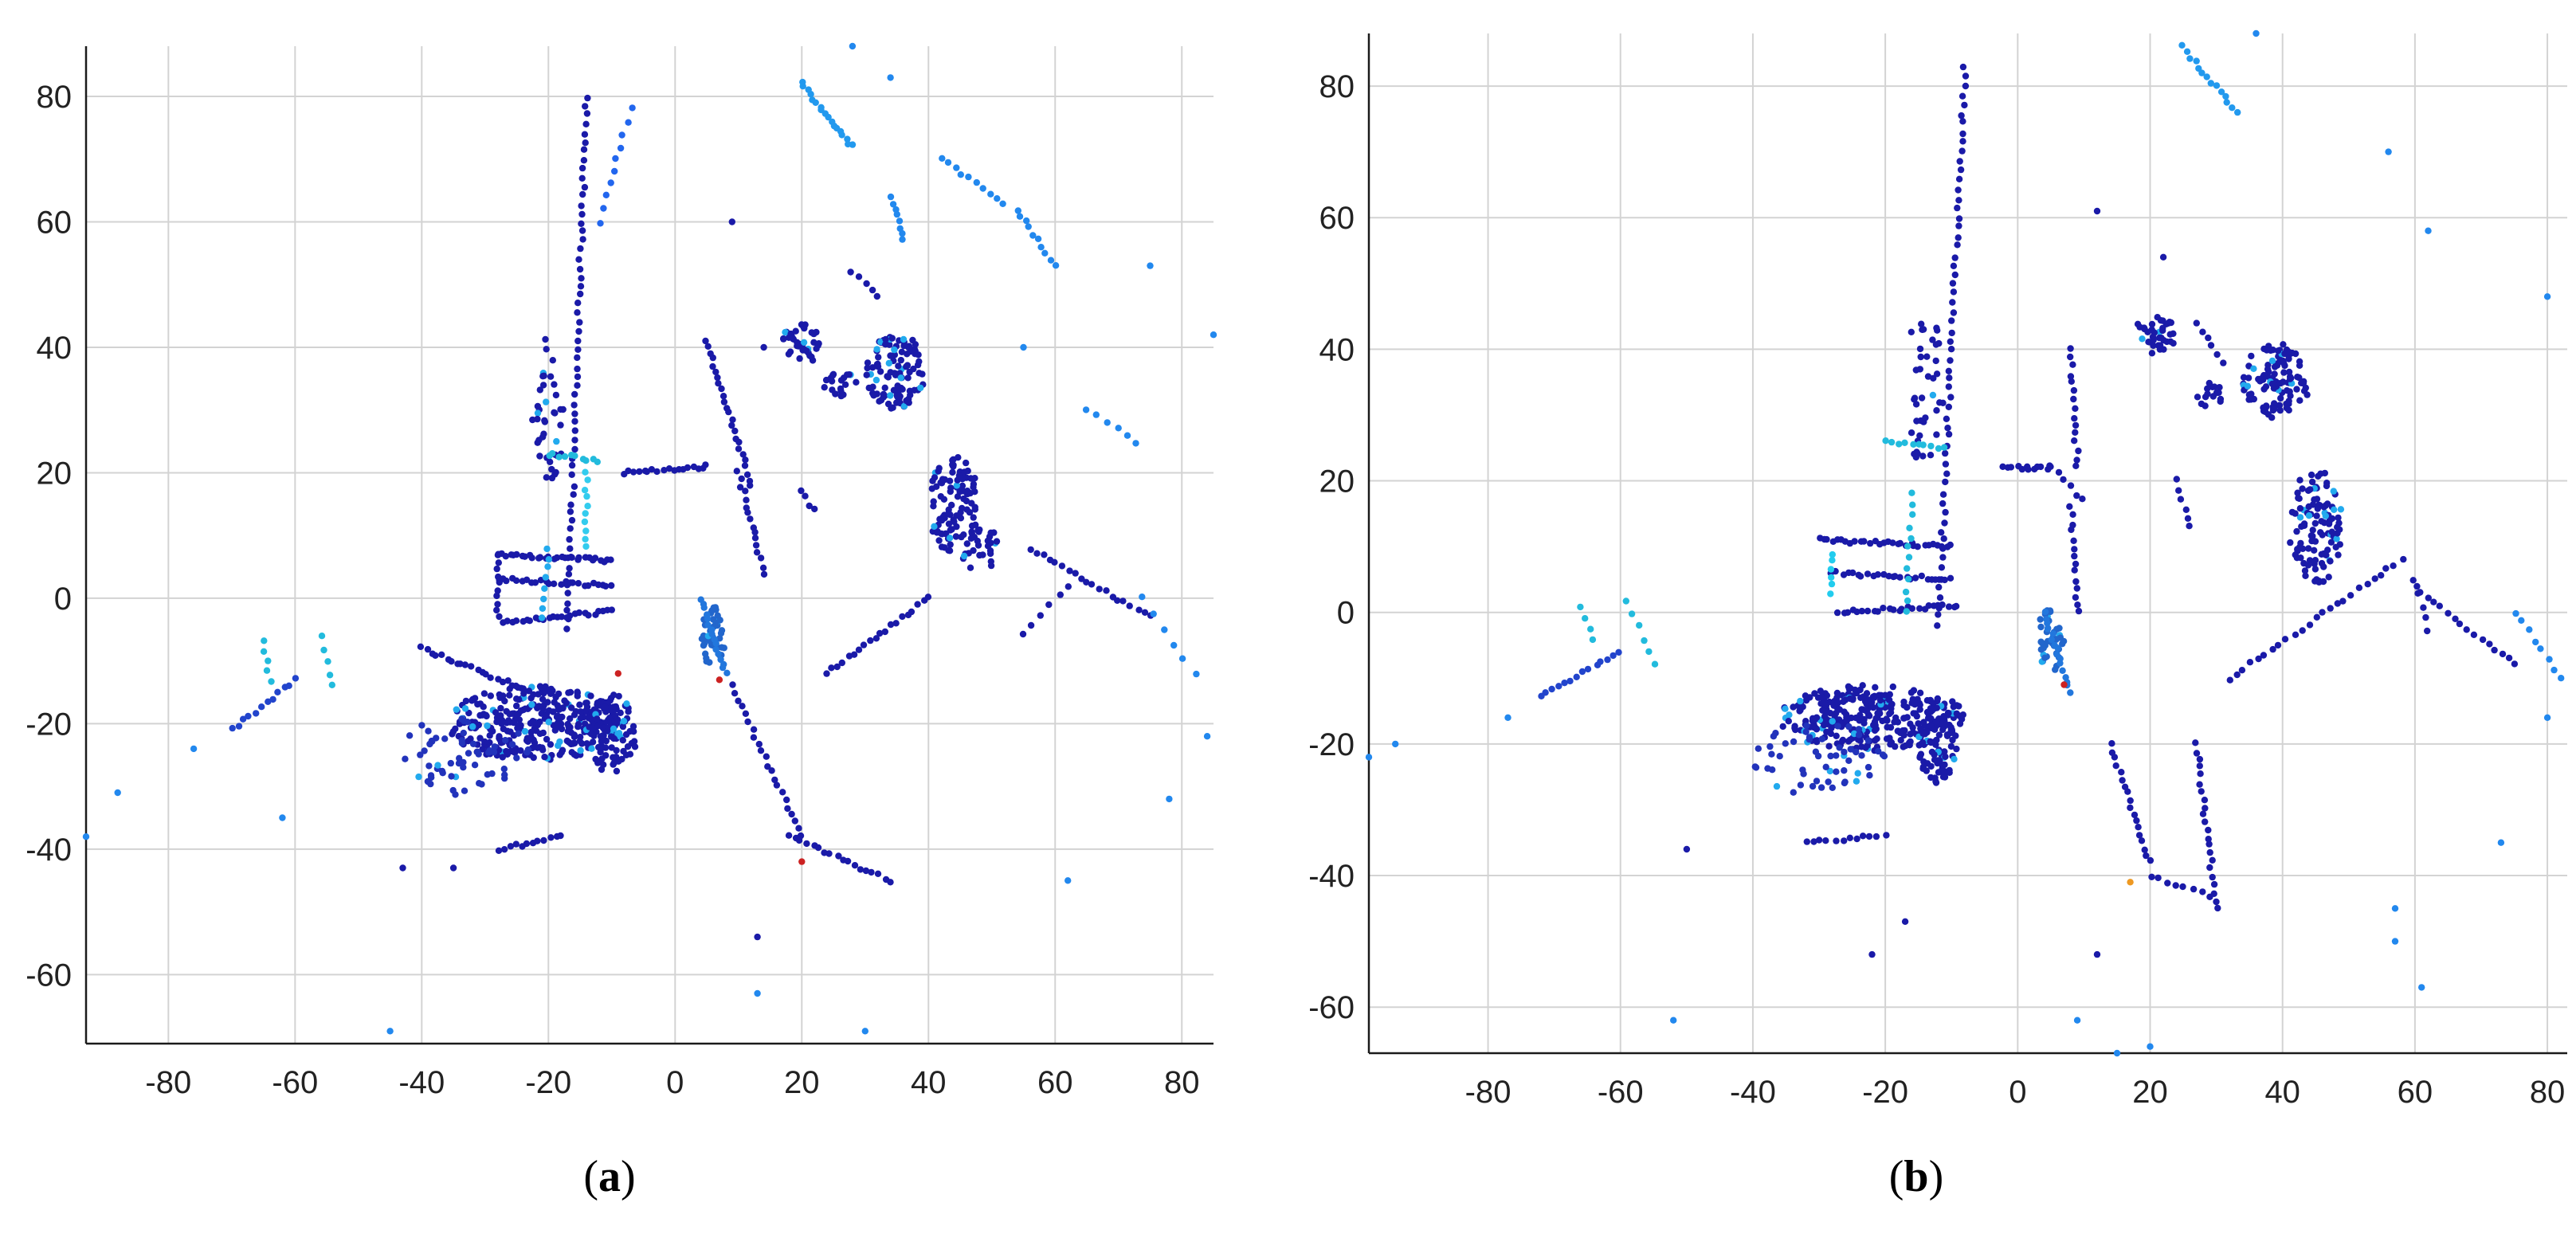 Image resolution: width=2576 pixels, height=1238 pixels. What do you see at coordinates (2548, 1092) in the screenshot?
I see `x-tick-label: 80` at bounding box center [2548, 1092].